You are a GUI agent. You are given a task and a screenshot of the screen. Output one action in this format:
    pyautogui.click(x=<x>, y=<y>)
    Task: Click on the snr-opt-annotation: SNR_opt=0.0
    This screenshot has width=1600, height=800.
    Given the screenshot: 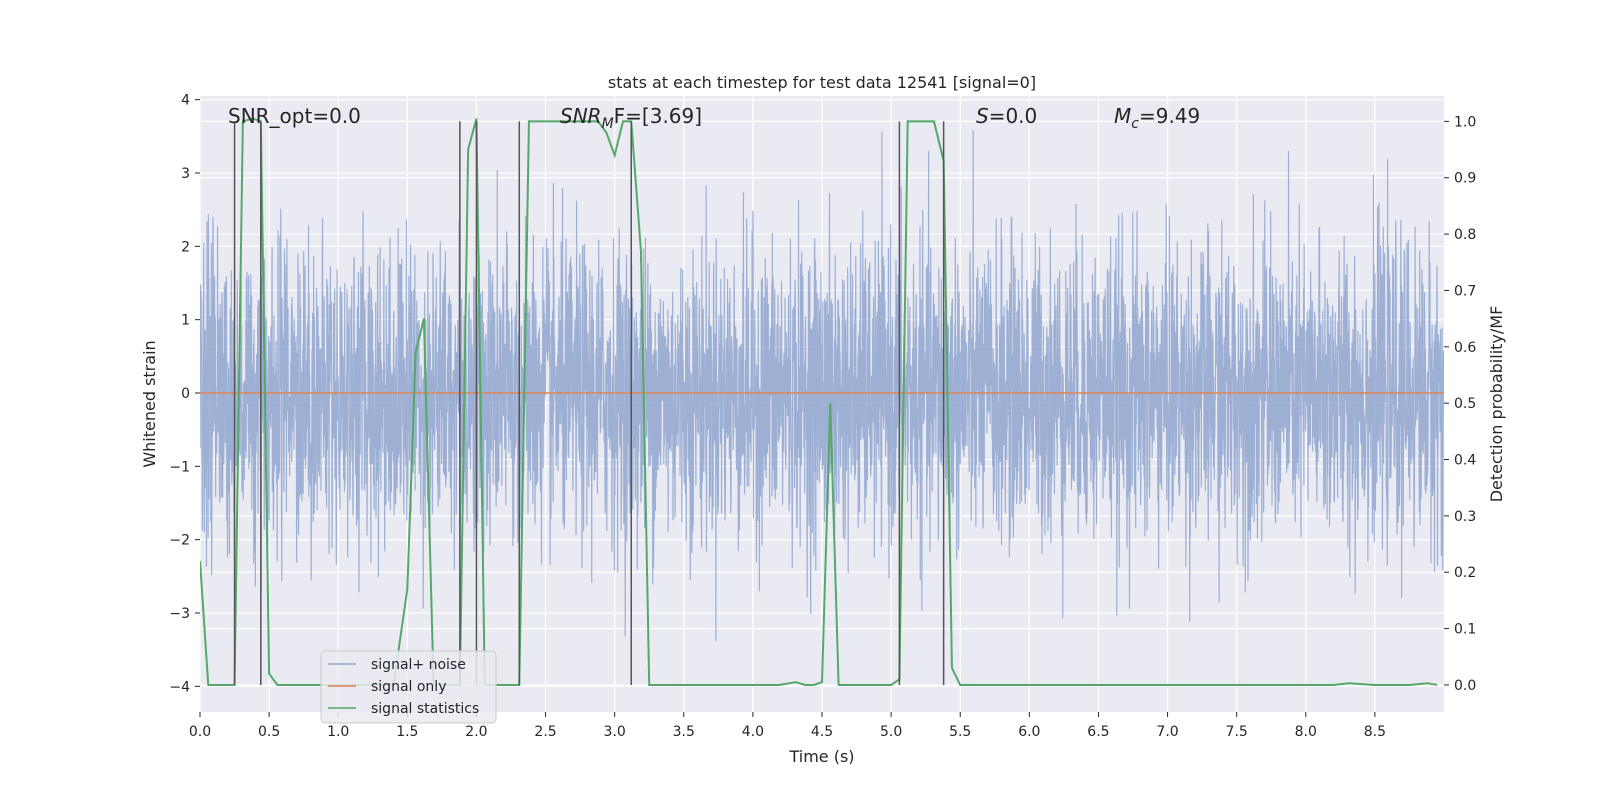 What is the action you would take?
    pyautogui.click(x=294, y=116)
    